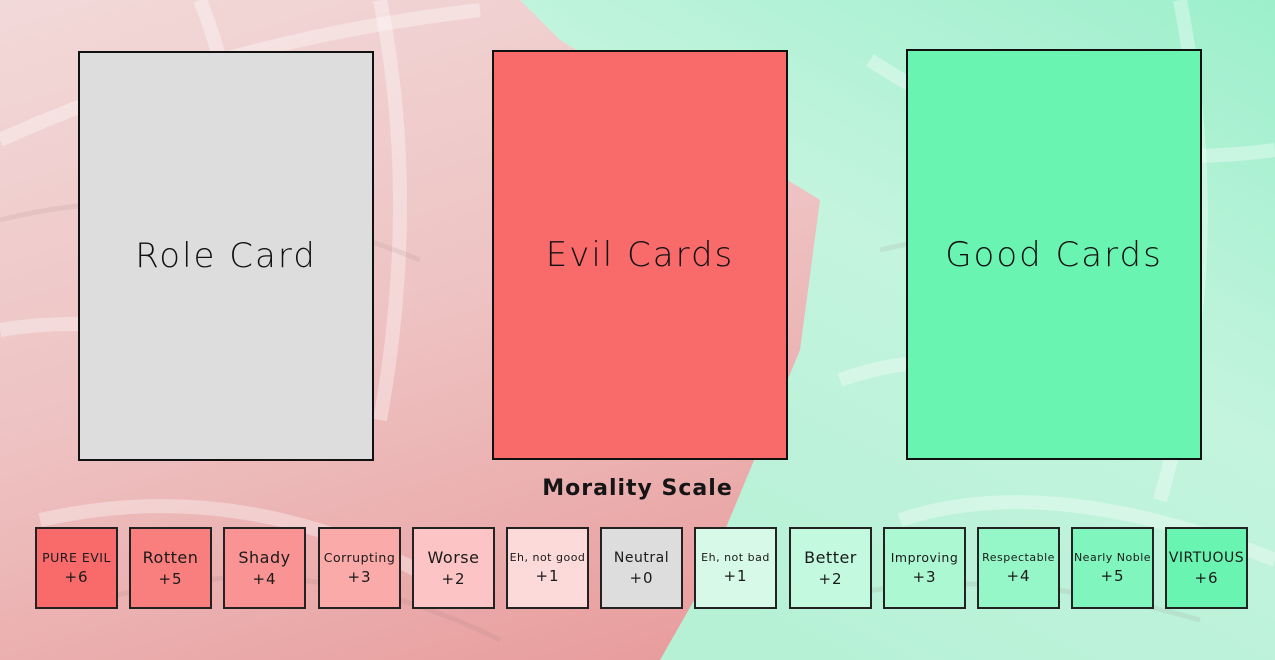 This screenshot has height=660, width=1275. I want to click on morality-scale-title: Morality Scale, so click(637, 488).